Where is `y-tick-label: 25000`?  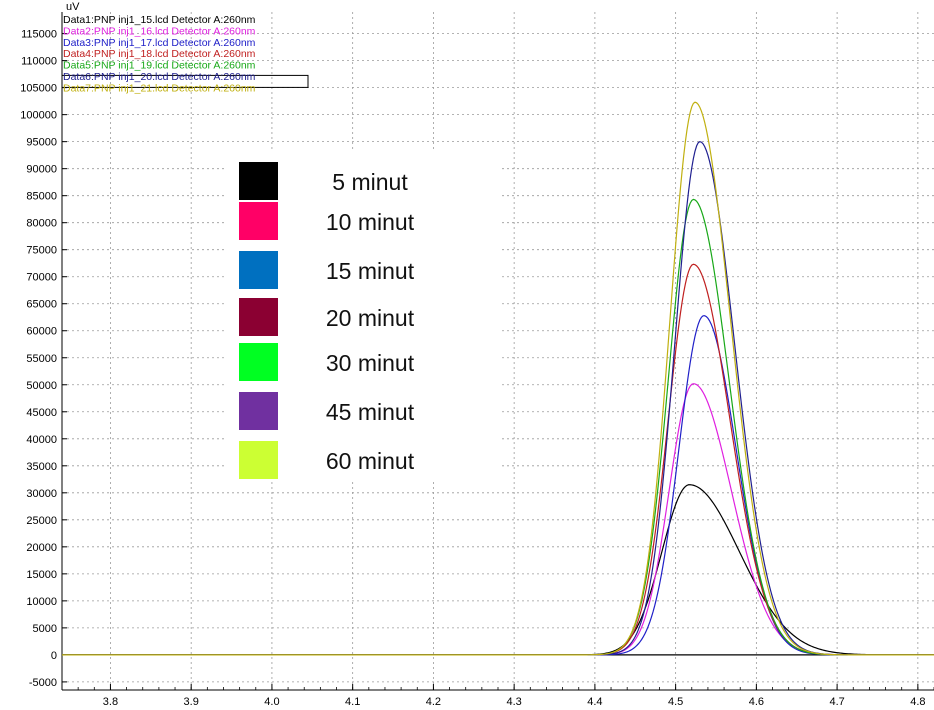 y-tick-label: 25000 is located at coordinates (41, 521).